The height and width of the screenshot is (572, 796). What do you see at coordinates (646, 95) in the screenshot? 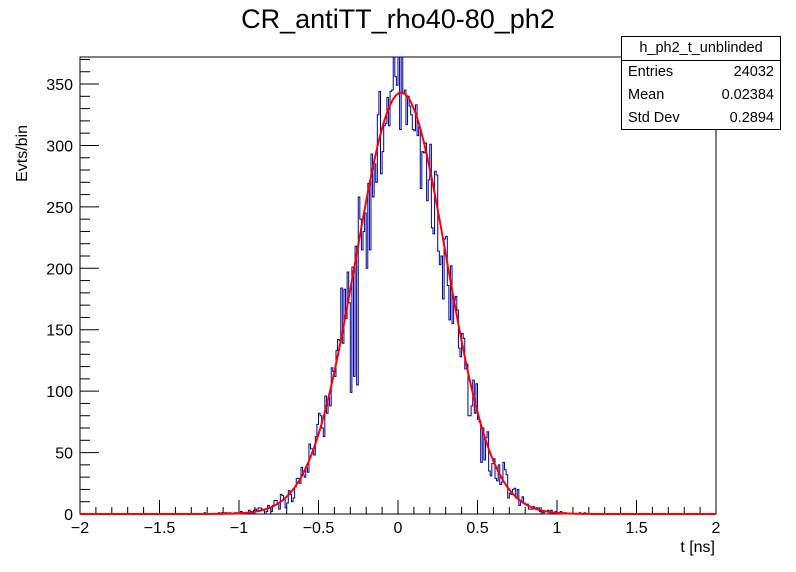
I see `stats-label-mean: Mean` at bounding box center [646, 95].